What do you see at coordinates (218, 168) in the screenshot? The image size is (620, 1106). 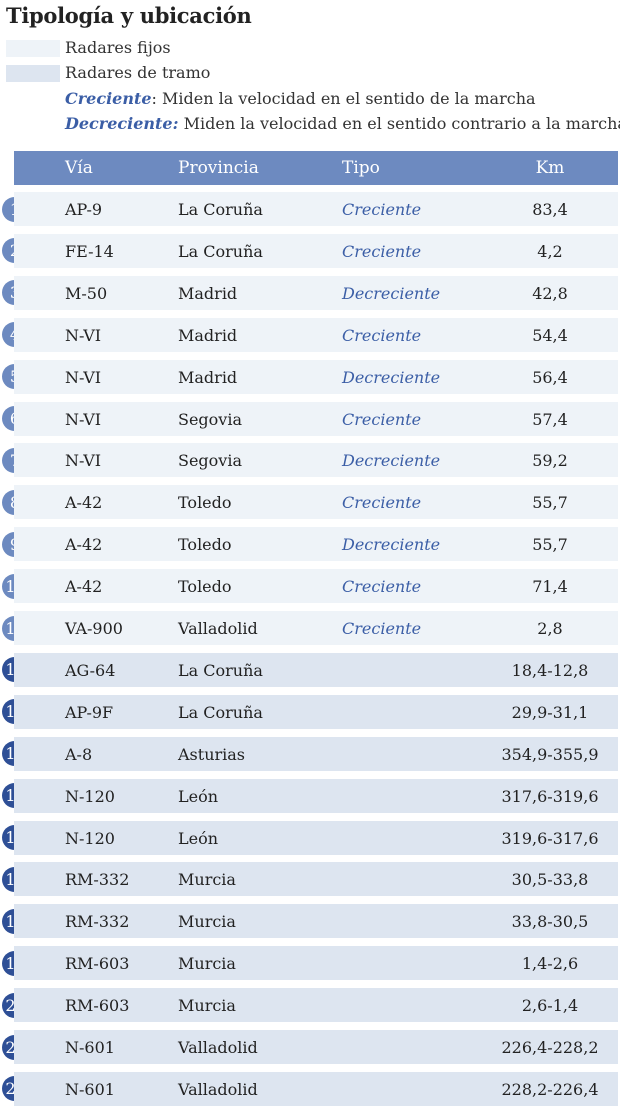 I see `header-provincia: Provincia` at bounding box center [218, 168].